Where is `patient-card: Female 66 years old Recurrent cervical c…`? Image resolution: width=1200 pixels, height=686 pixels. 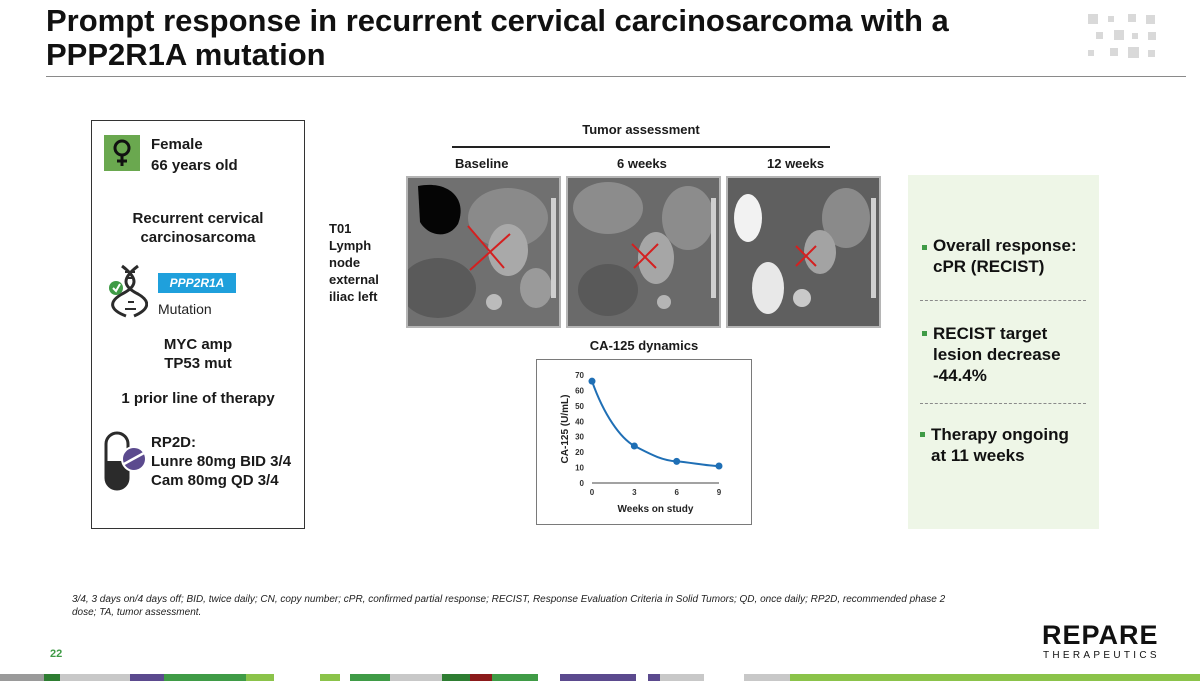
patient-card: Female 66 years old Recurrent cervical c… is located at coordinates (198, 324).